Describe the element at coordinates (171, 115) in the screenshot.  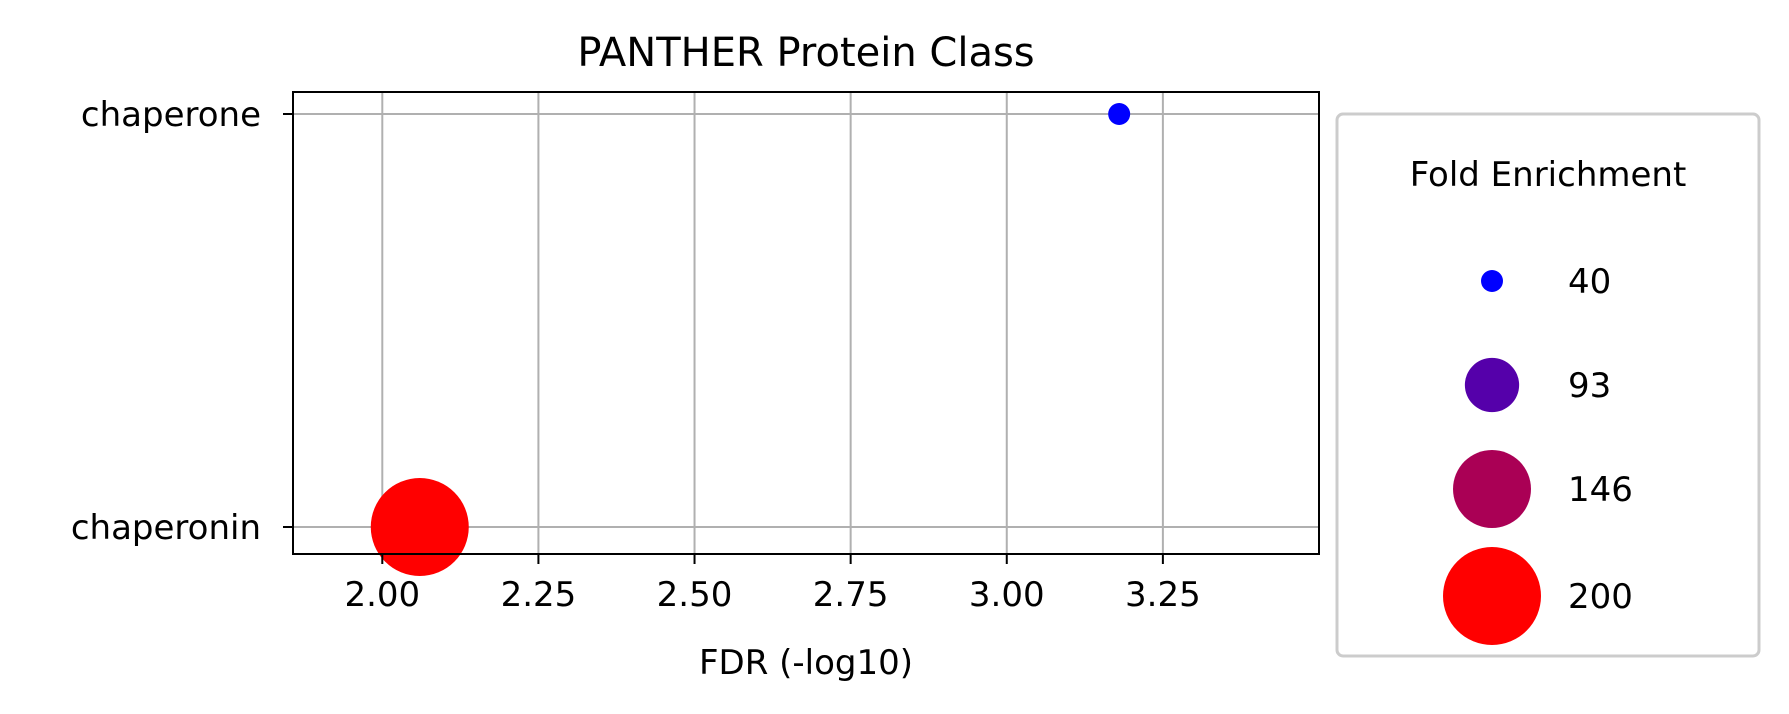
I see `y-tick-label: chaperone` at that location.